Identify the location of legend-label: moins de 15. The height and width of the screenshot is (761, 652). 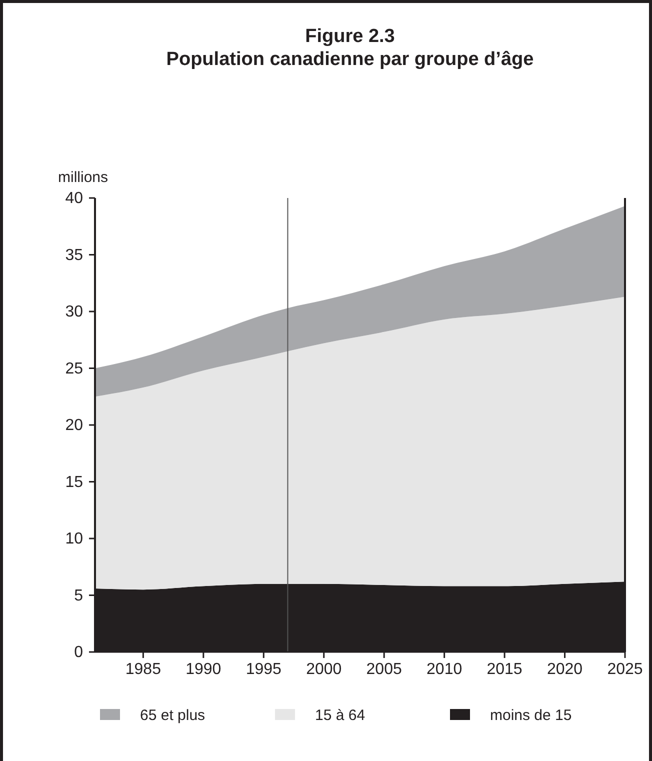
(531, 715).